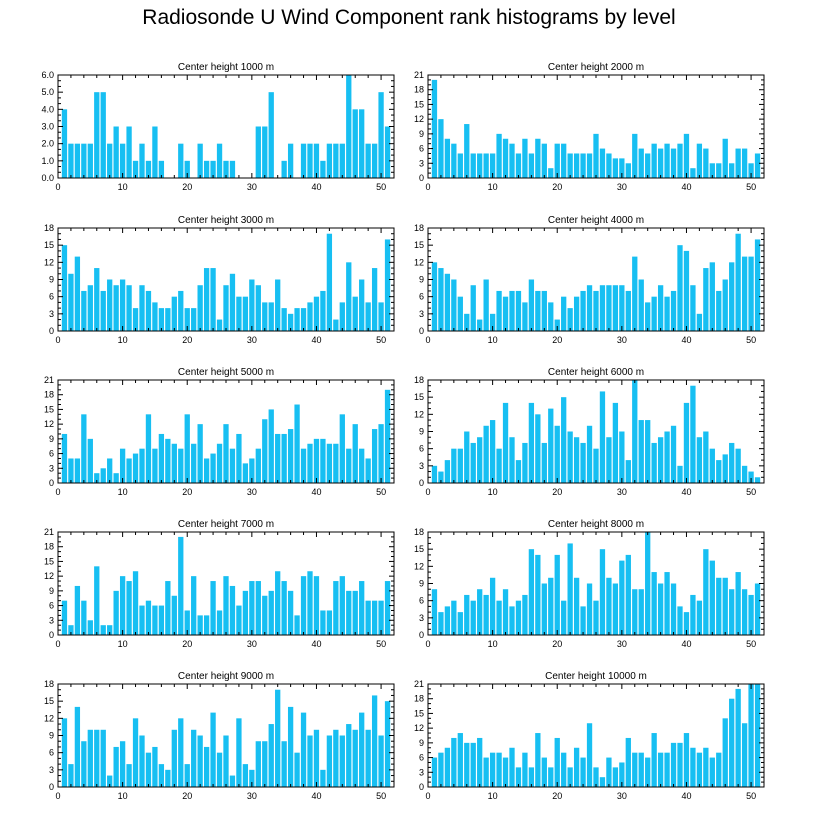 This screenshot has width=818, height=824. I want to click on y-tick-label: 6, so click(51, 454).